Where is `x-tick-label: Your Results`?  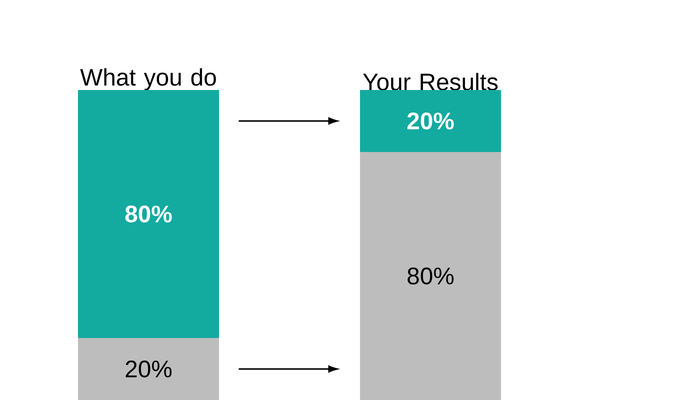 x-tick-label: Your Results is located at coordinates (430, 81).